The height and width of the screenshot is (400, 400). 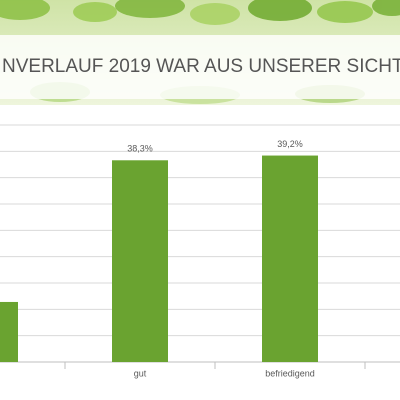 What do you see at coordinates (290, 144) in the screenshot?
I see `value-label: 39,2%` at bounding box center [290, 144].